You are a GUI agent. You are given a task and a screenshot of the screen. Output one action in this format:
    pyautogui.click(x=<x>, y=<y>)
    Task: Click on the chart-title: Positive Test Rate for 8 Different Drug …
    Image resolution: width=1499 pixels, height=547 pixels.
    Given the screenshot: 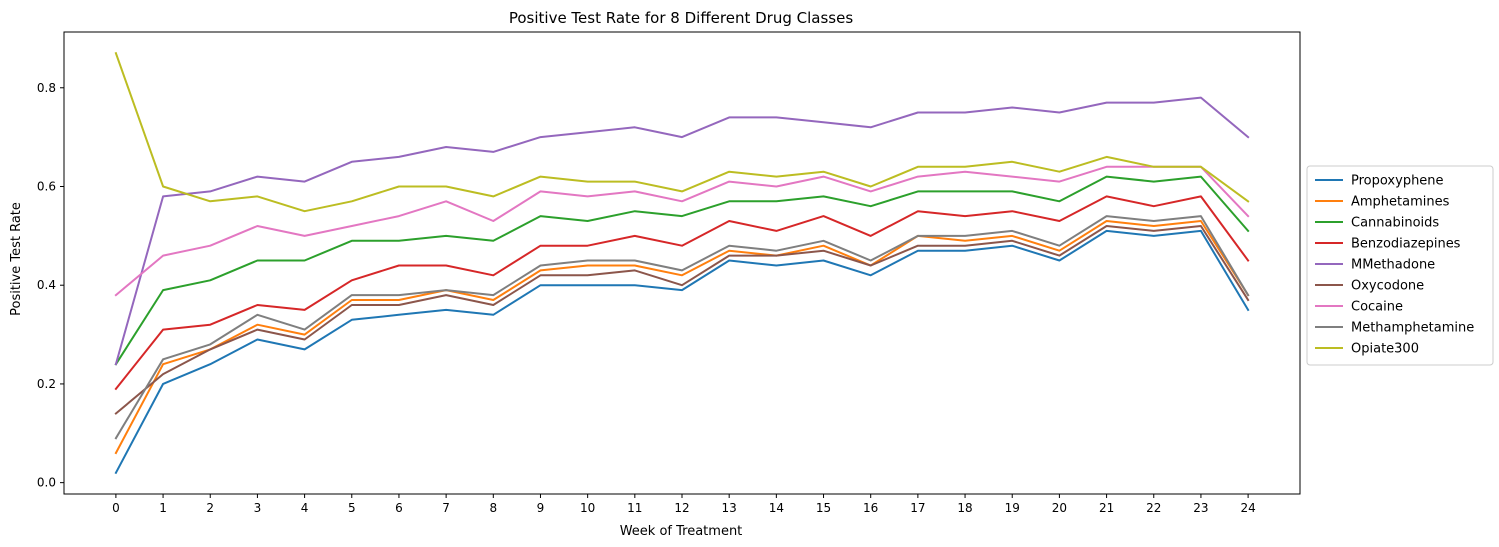 What is the action you would take?
    pyautogui.click(x=681, y=18)
    